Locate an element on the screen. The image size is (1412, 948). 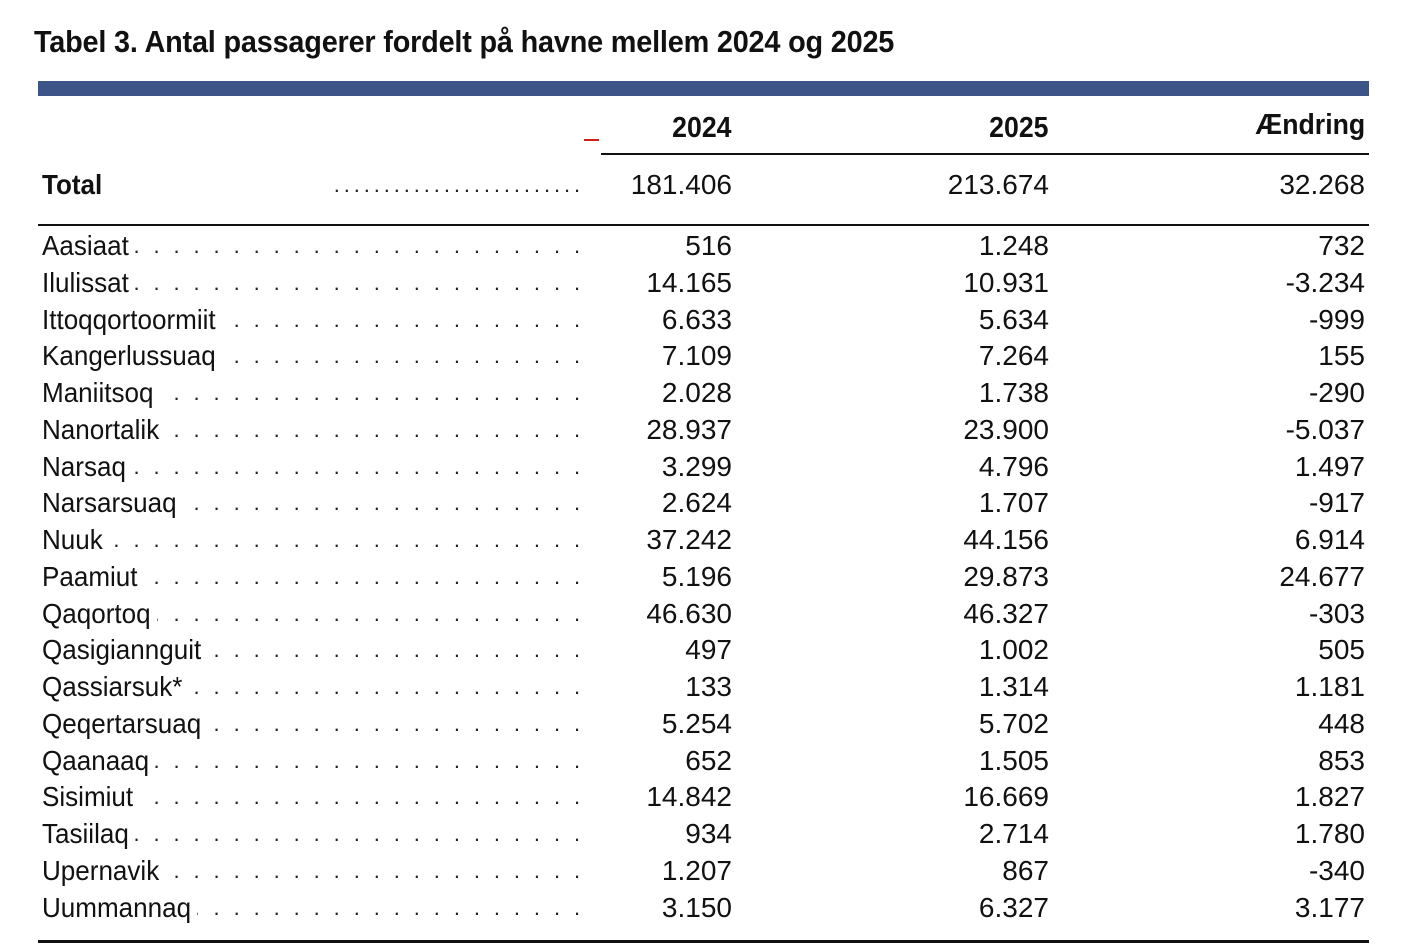
cell-change: -5.037 is located at coordinates (1325, 429).